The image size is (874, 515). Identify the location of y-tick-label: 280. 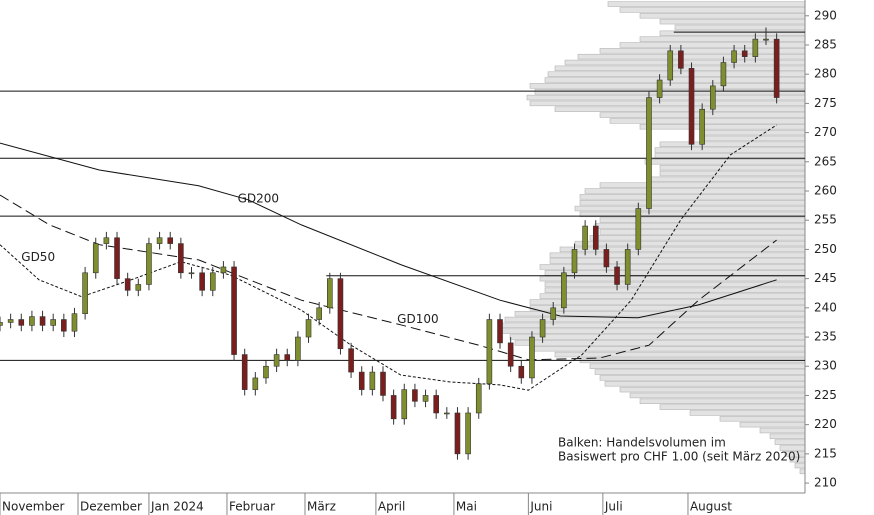
(825, 74).